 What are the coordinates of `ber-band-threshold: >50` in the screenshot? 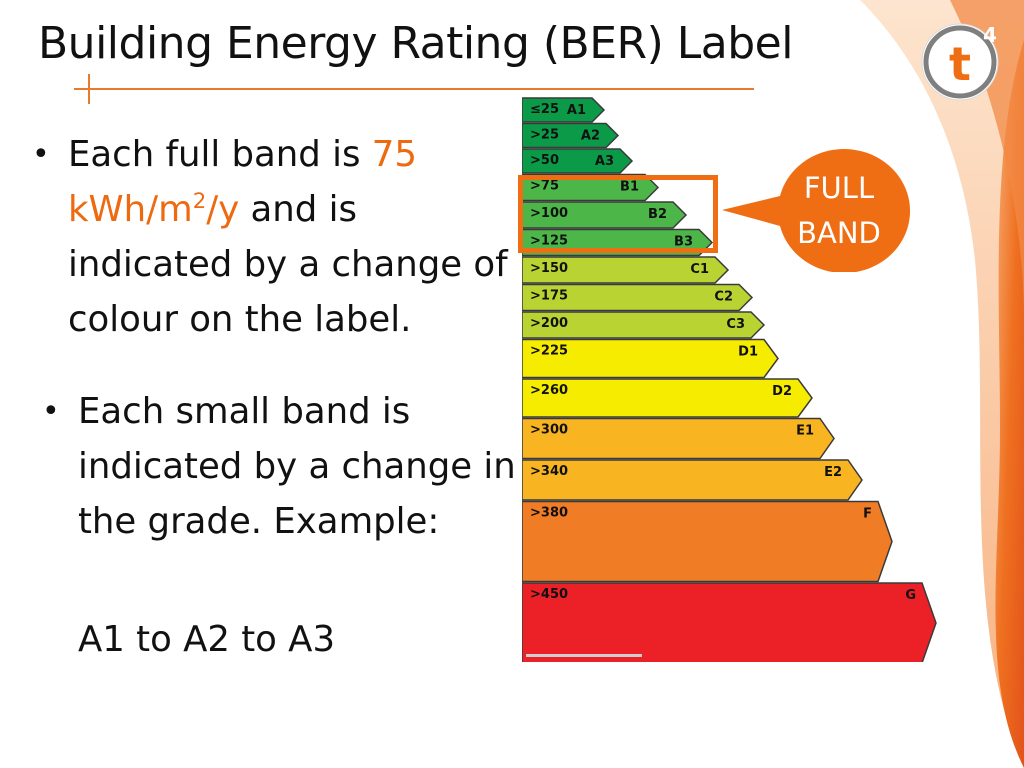 It's located at (544, 160).